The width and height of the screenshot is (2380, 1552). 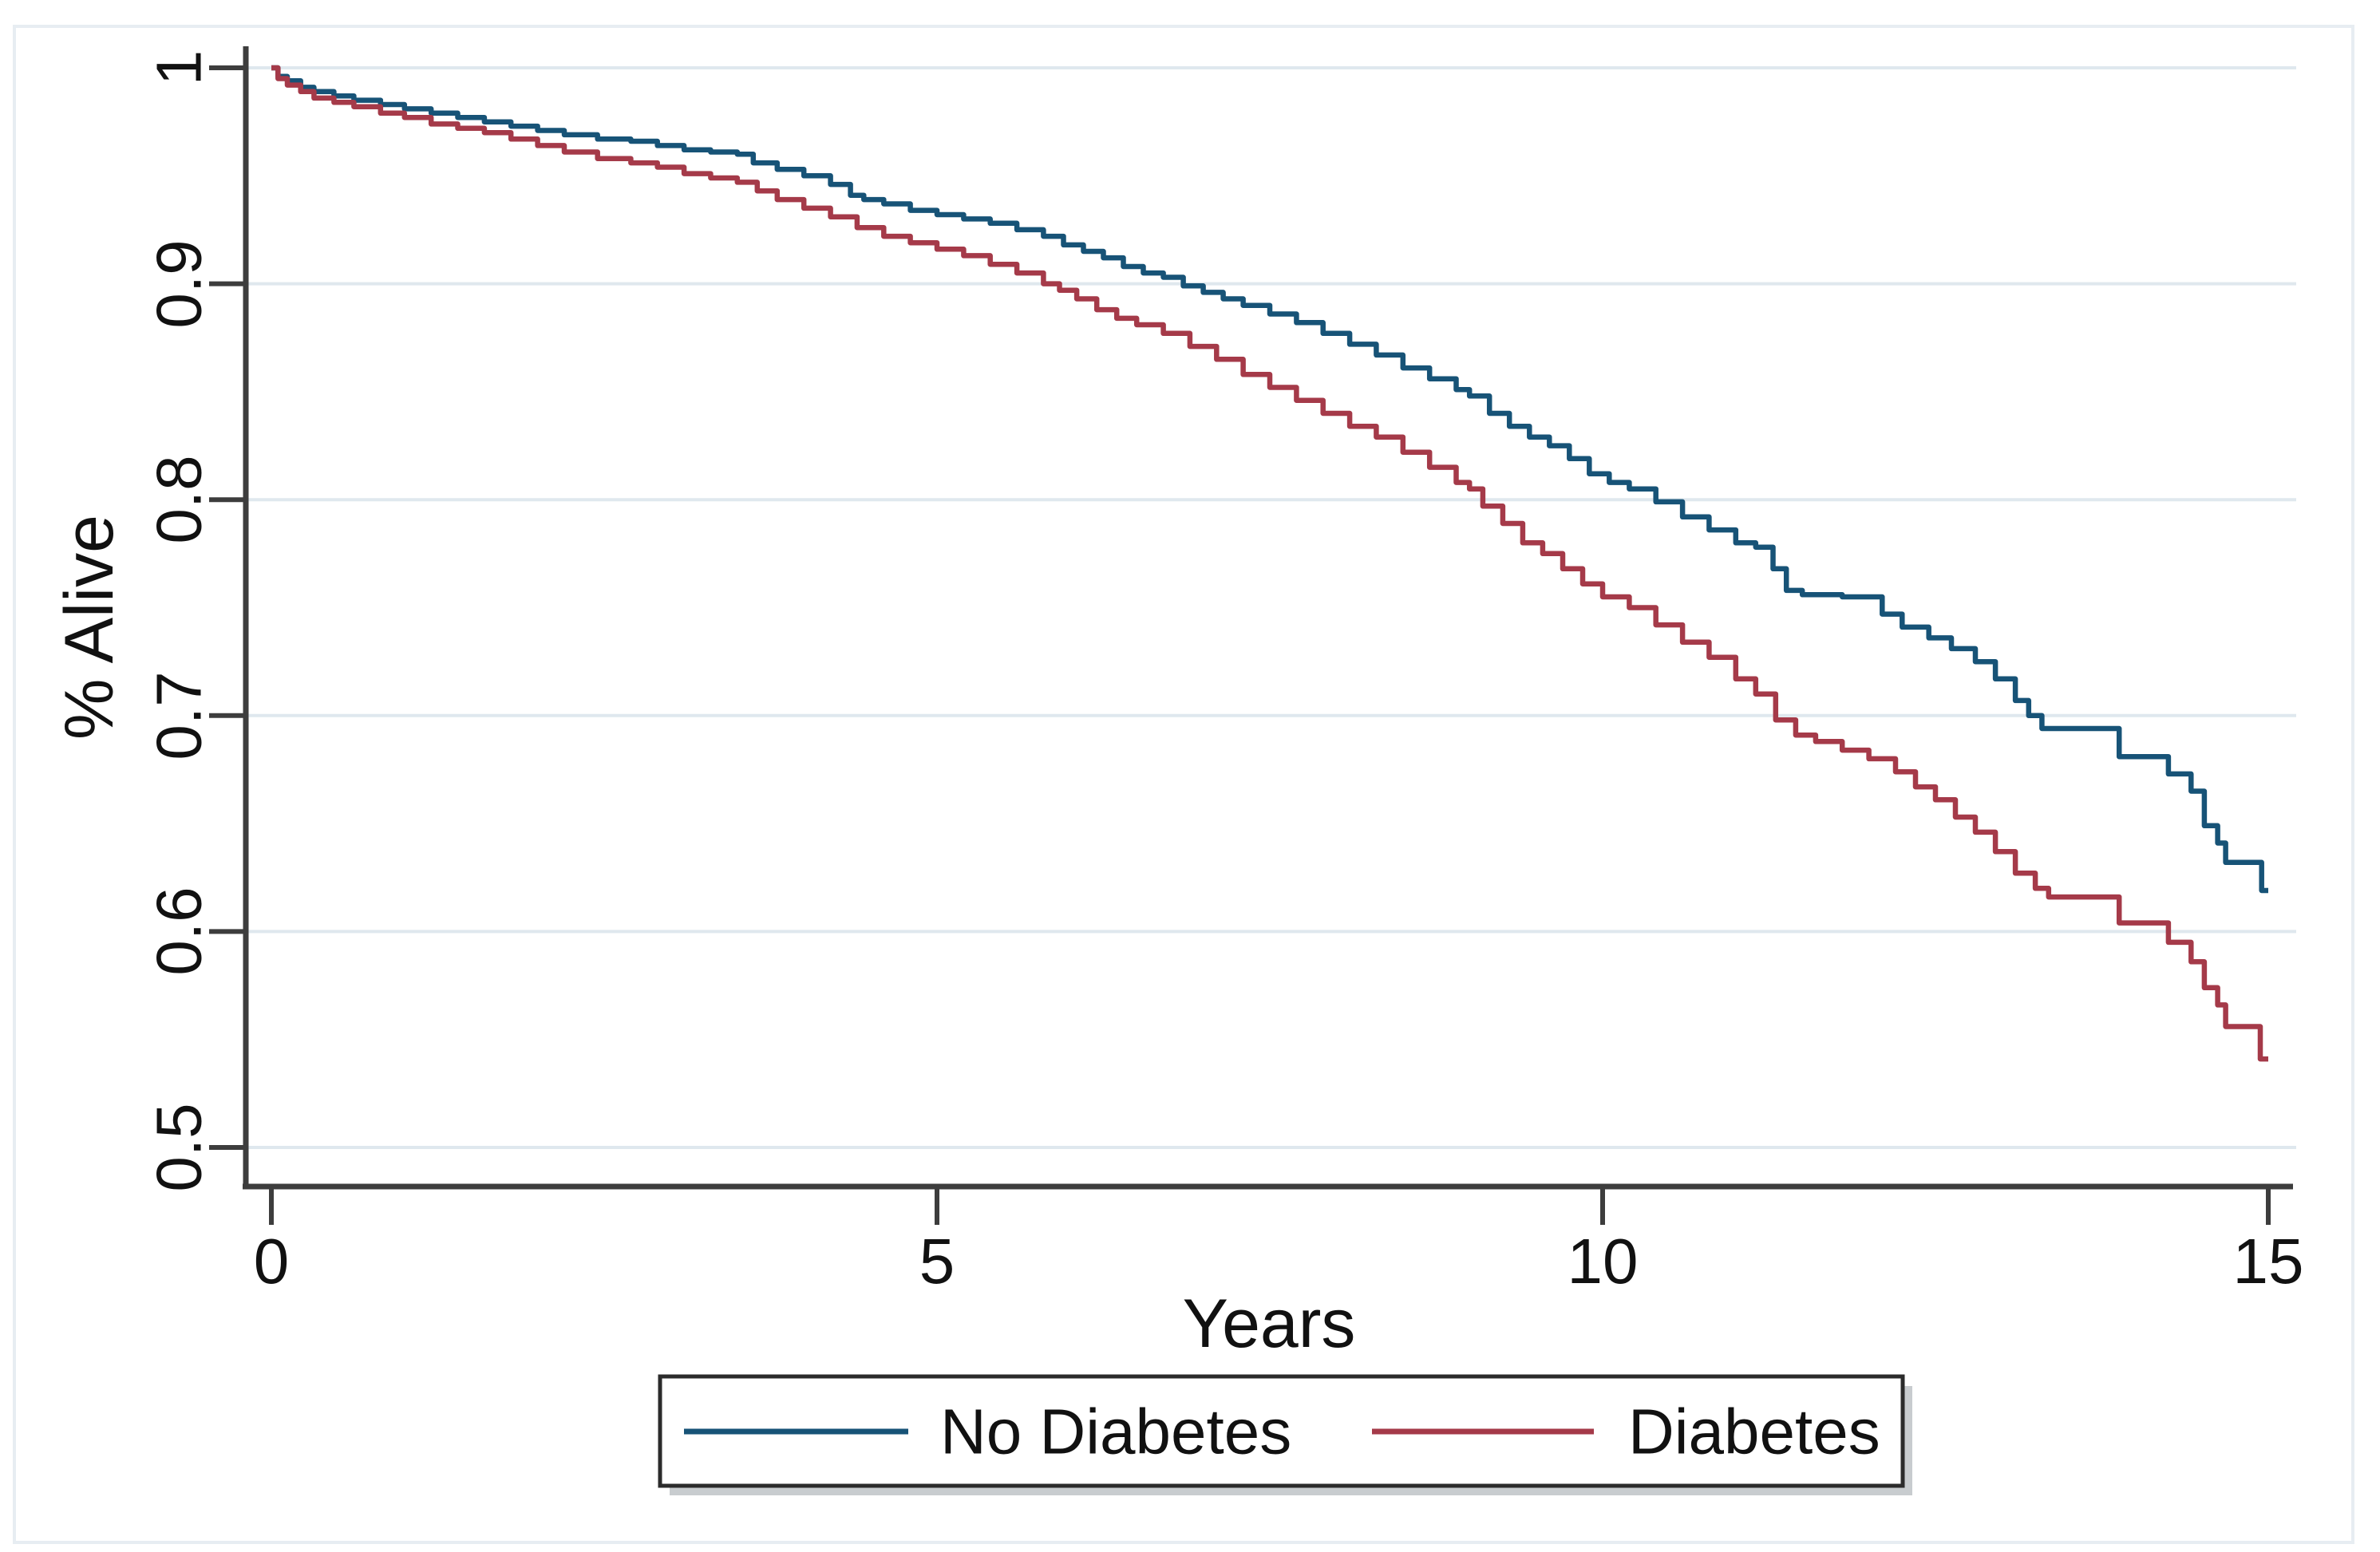 I want to click on x-axis-title: Years, so click(x=1269, y=1323).